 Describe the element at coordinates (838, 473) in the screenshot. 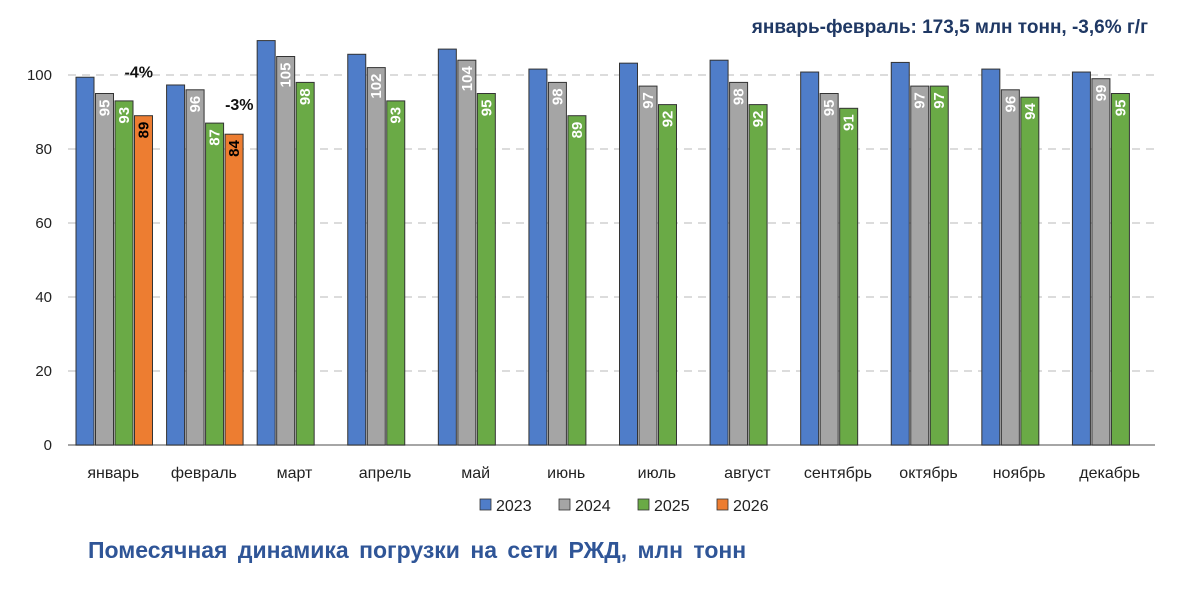

I see `x-tick-label: сентябрь` at that location.